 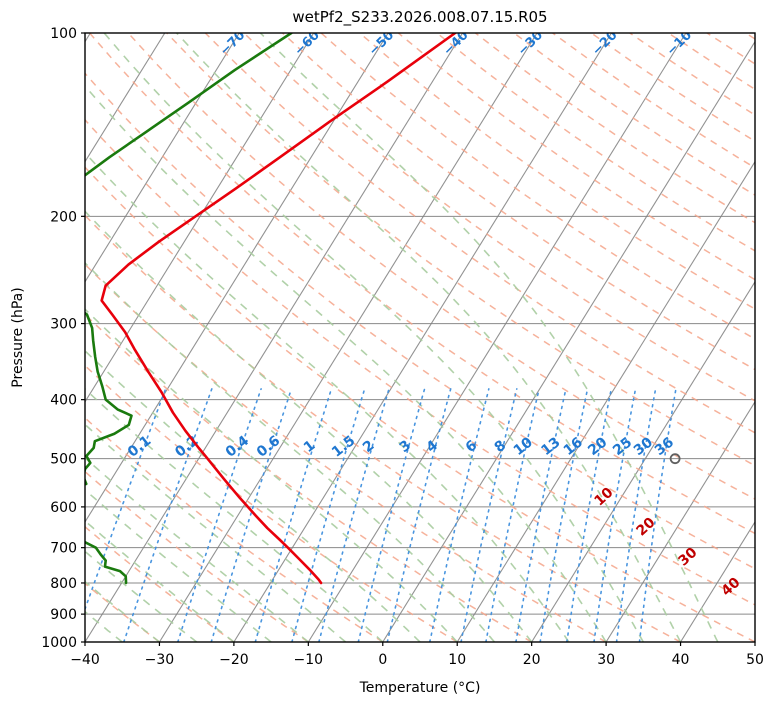 What do you see at coordinates (63, 460) in the screenshot?
I see `y-tick-label: 500` at bounding box center [63, 460].